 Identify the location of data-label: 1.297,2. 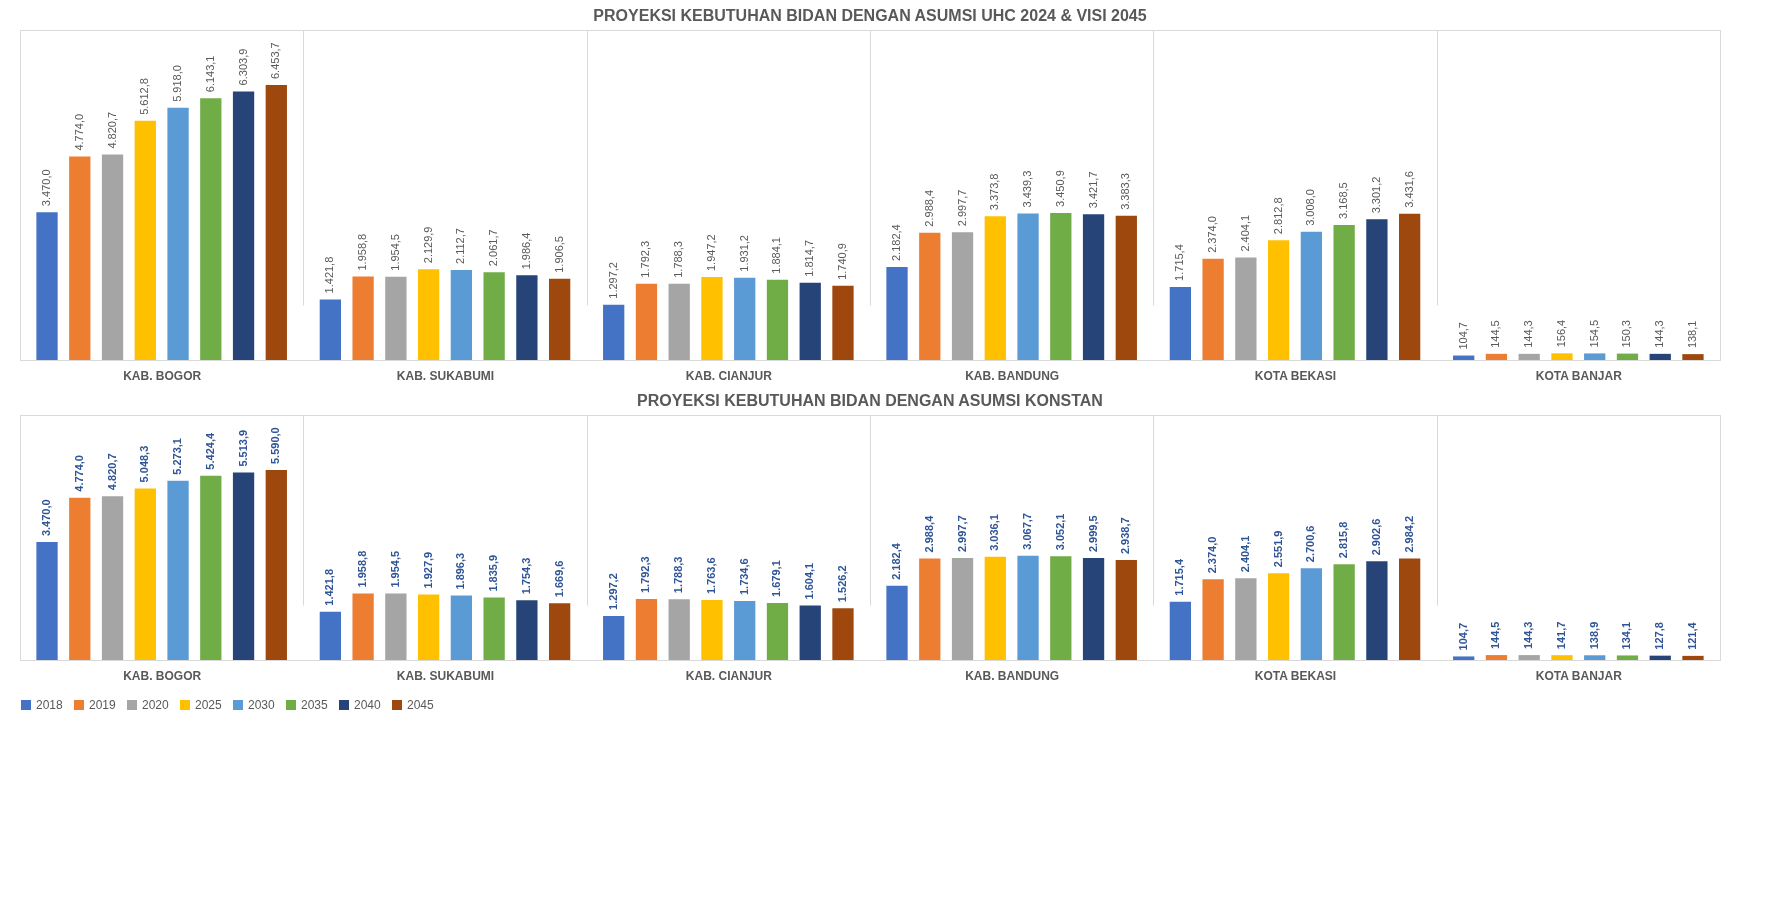
(612, 280).